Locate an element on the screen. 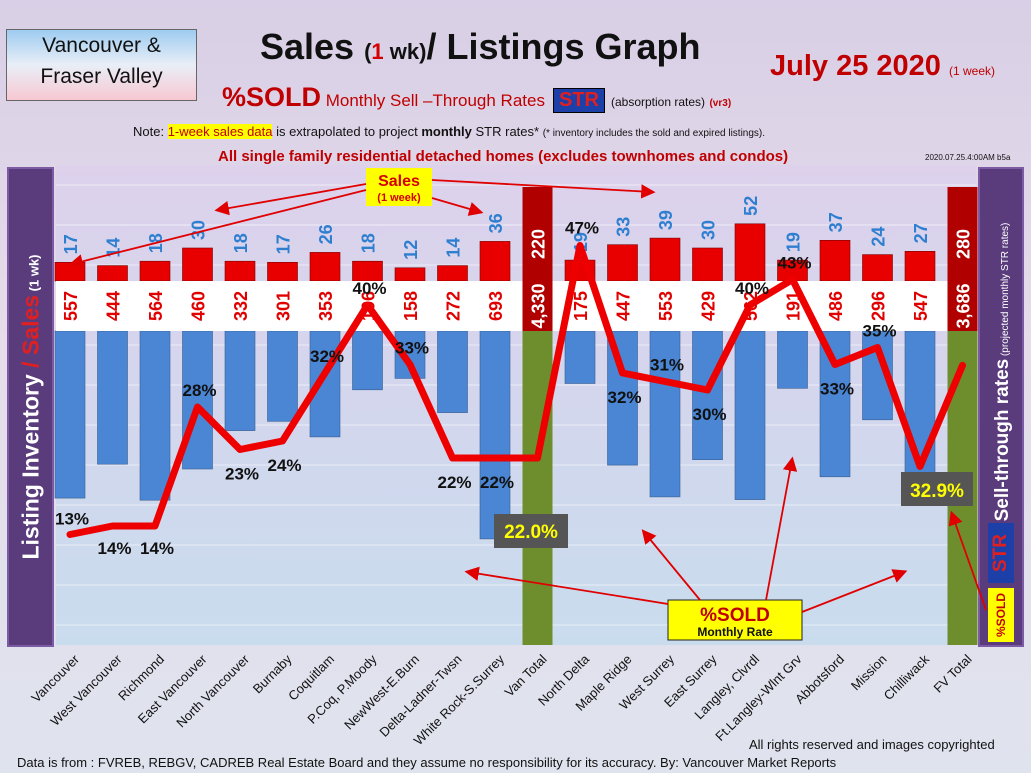  sold-label-16: 40% is located at coordinates (752, 288).